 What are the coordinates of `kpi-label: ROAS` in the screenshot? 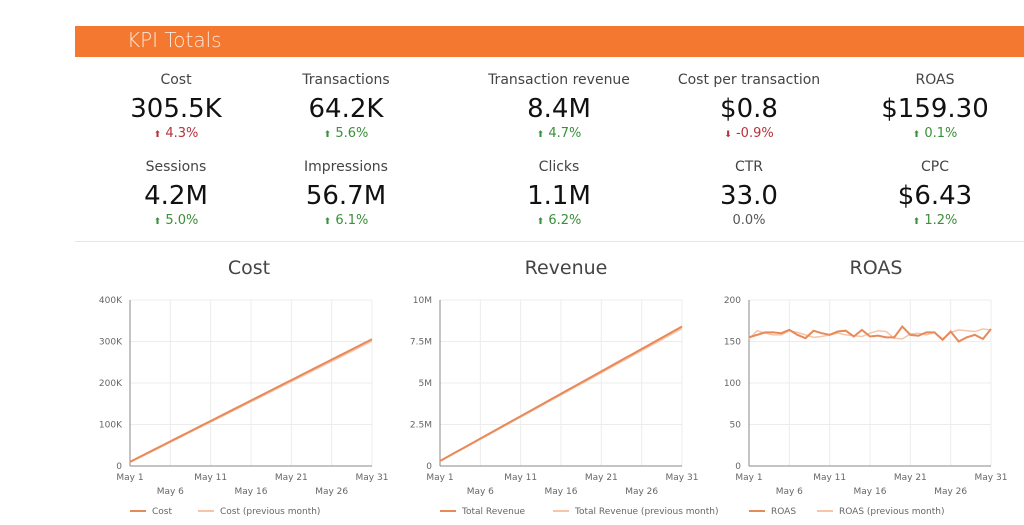 It's located at (935, 80).